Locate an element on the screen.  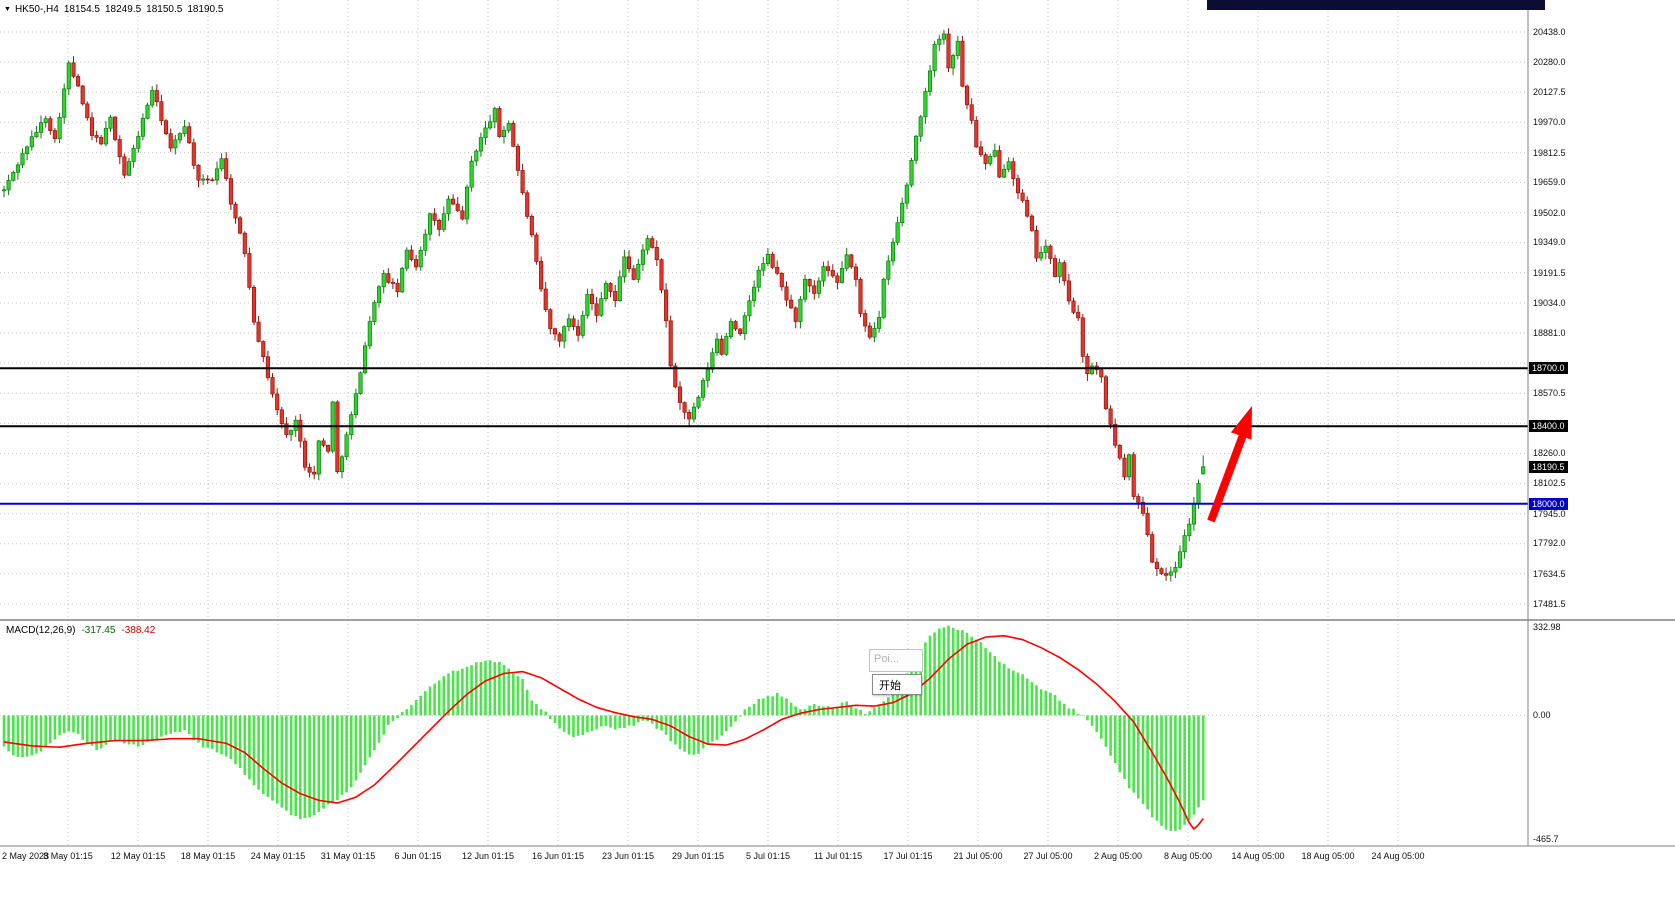
trend-arrow is located at coordinates (1229, 464).